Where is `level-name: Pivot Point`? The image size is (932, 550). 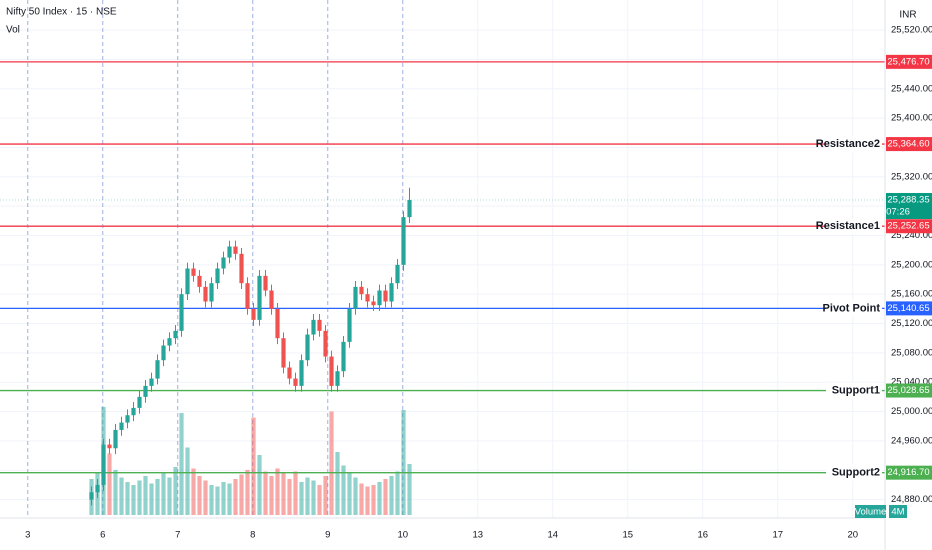
level-name: Pivot Point is located at coordinates (852, 308).